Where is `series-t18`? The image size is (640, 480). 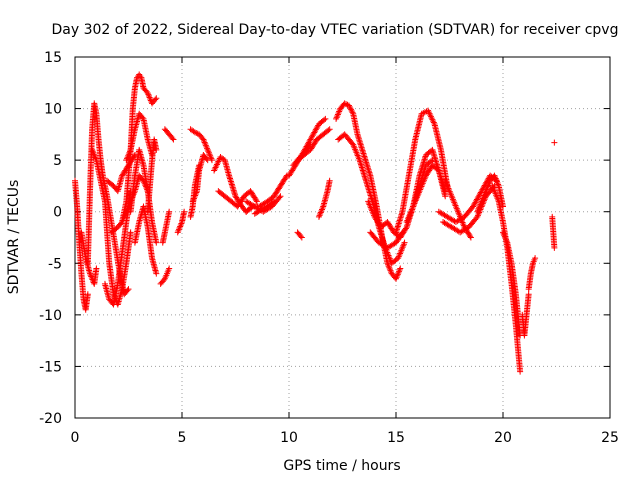
series-t18 is located at coordinates (200, 178).